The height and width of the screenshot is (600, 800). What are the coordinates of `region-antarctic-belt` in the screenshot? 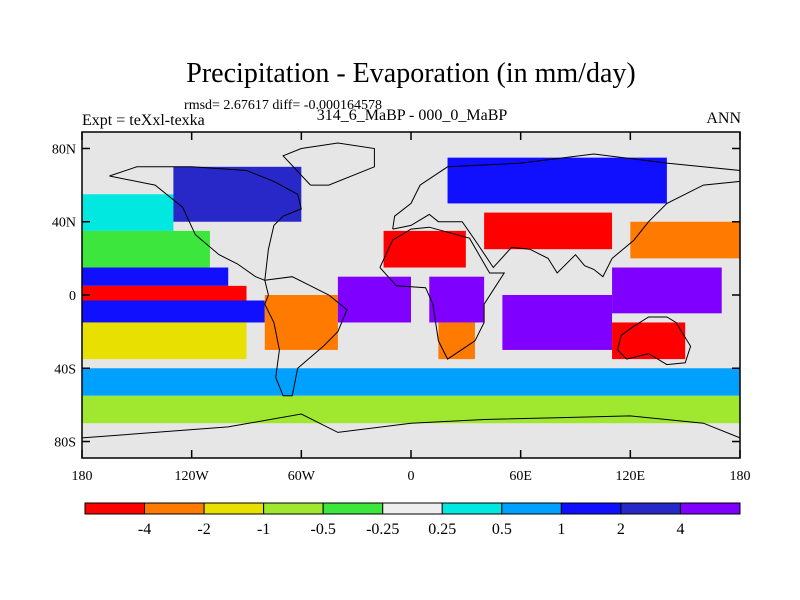 It's located at (411, 409).